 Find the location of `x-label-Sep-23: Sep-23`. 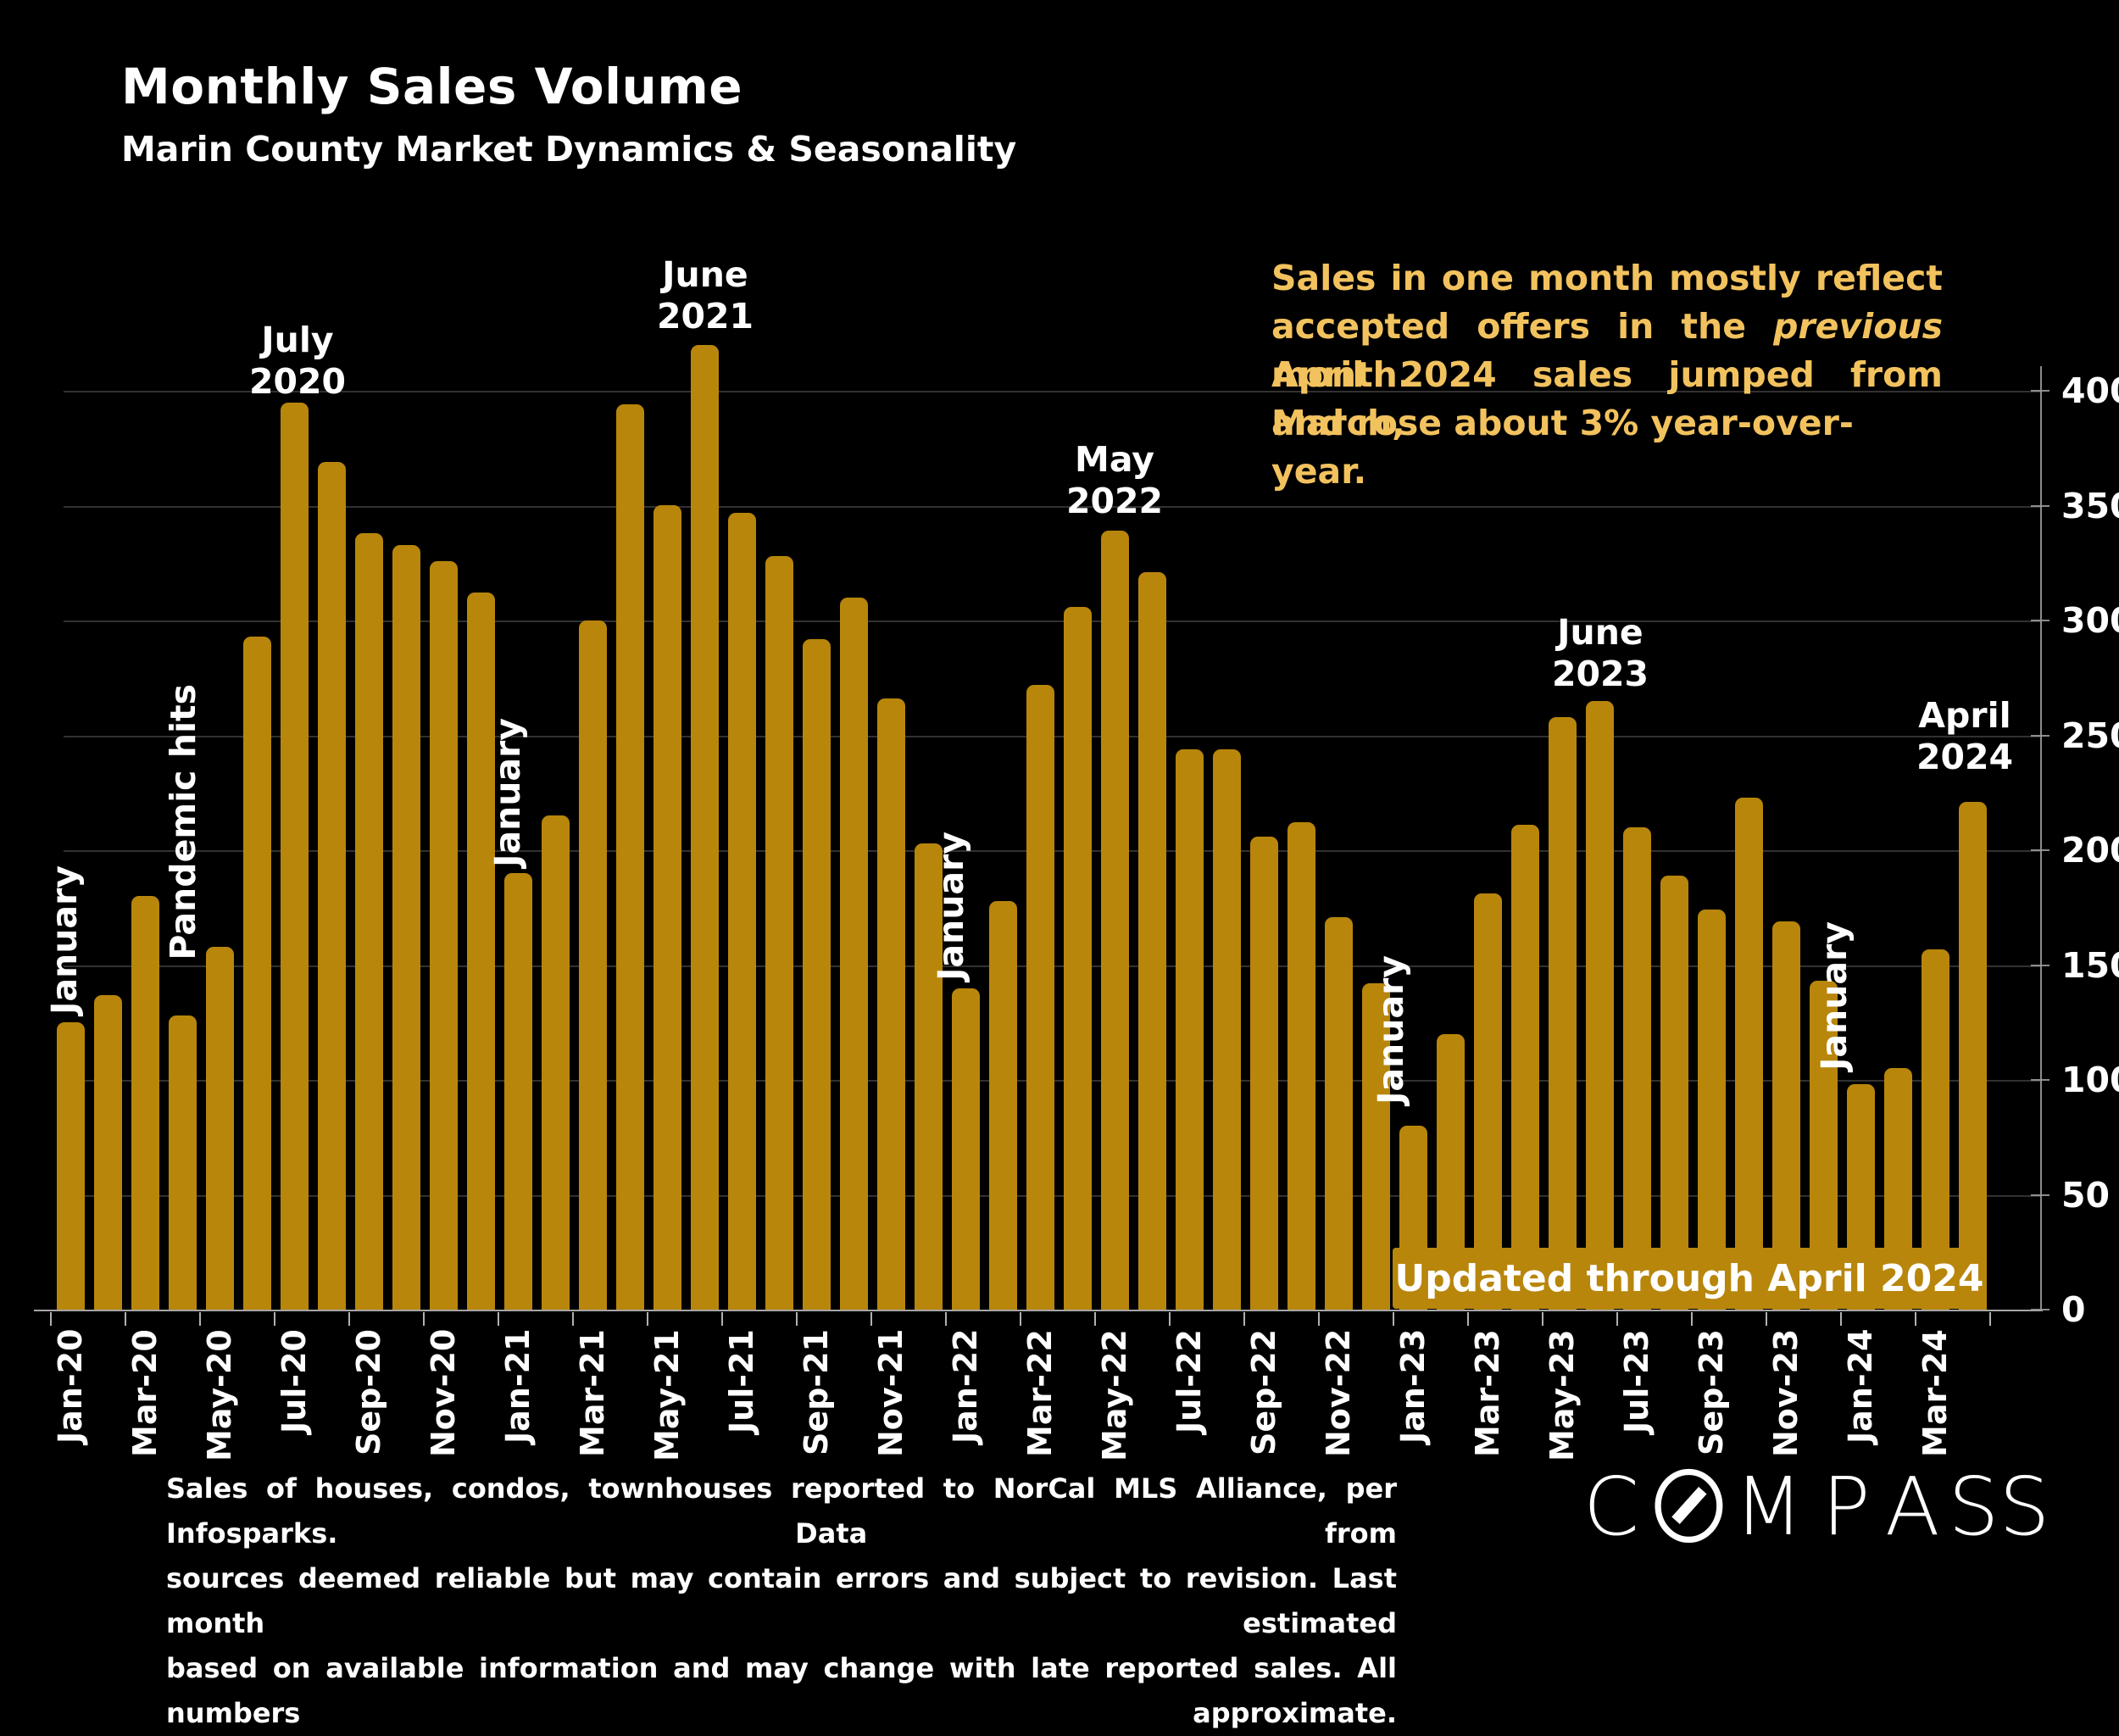

x-label-Sep-23: Sep-23 is located at coordinates (1712, 1392).